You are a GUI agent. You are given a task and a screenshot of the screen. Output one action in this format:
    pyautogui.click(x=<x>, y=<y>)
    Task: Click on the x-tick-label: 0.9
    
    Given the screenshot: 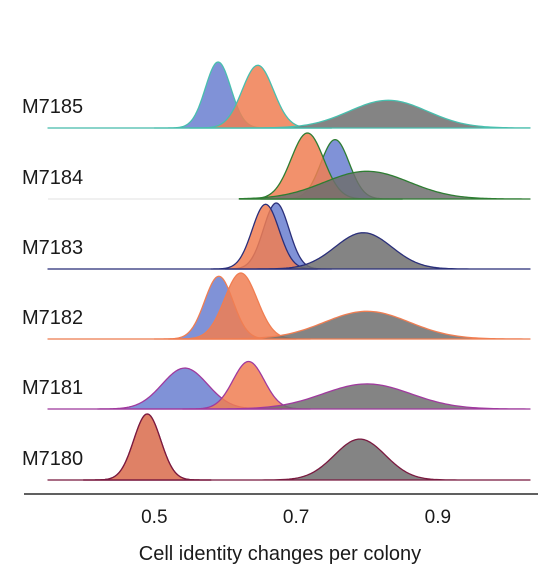 What is the action you would take?
    pyautogui.click(x=438, y=517)
    